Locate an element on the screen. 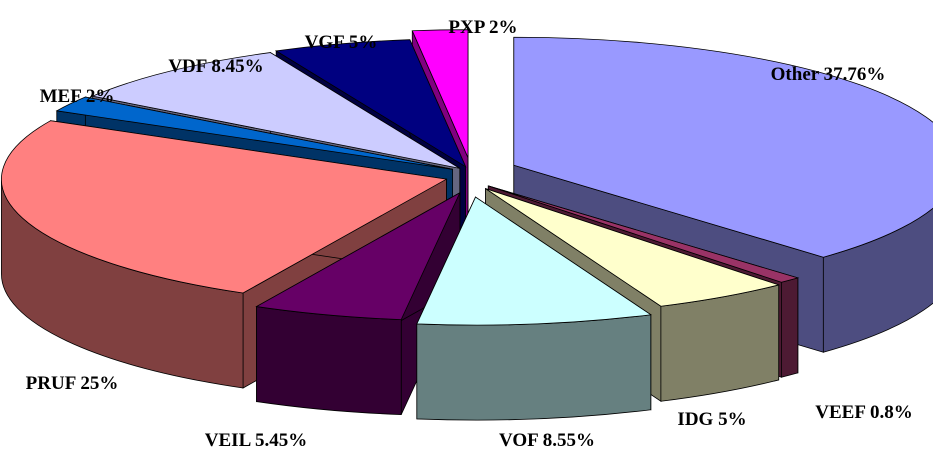 This screenshot has width=933, height=452. slice-label-vof: VOF 8.55% is located at coordinates (547, 440).